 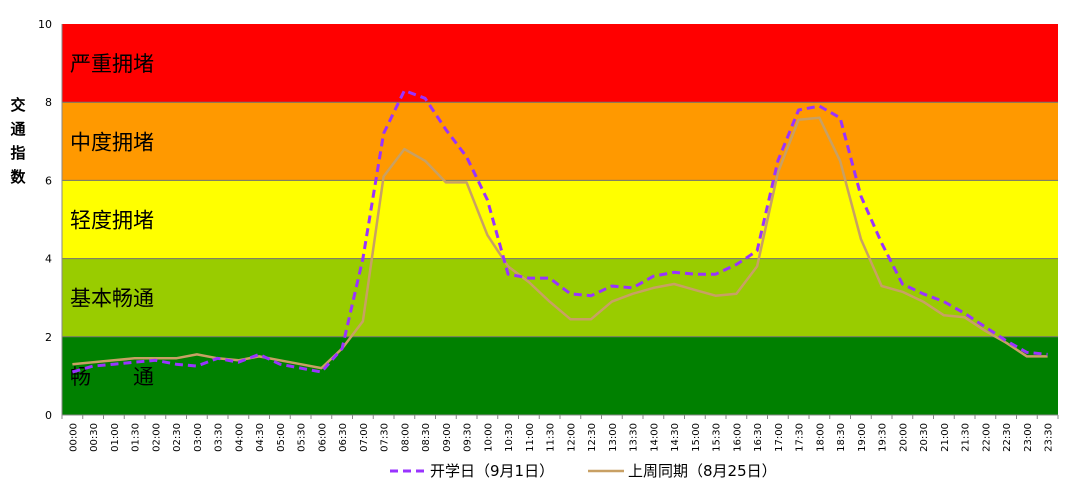 I want to click on x-tick-label: 04:00, so click(x=239, y=437).